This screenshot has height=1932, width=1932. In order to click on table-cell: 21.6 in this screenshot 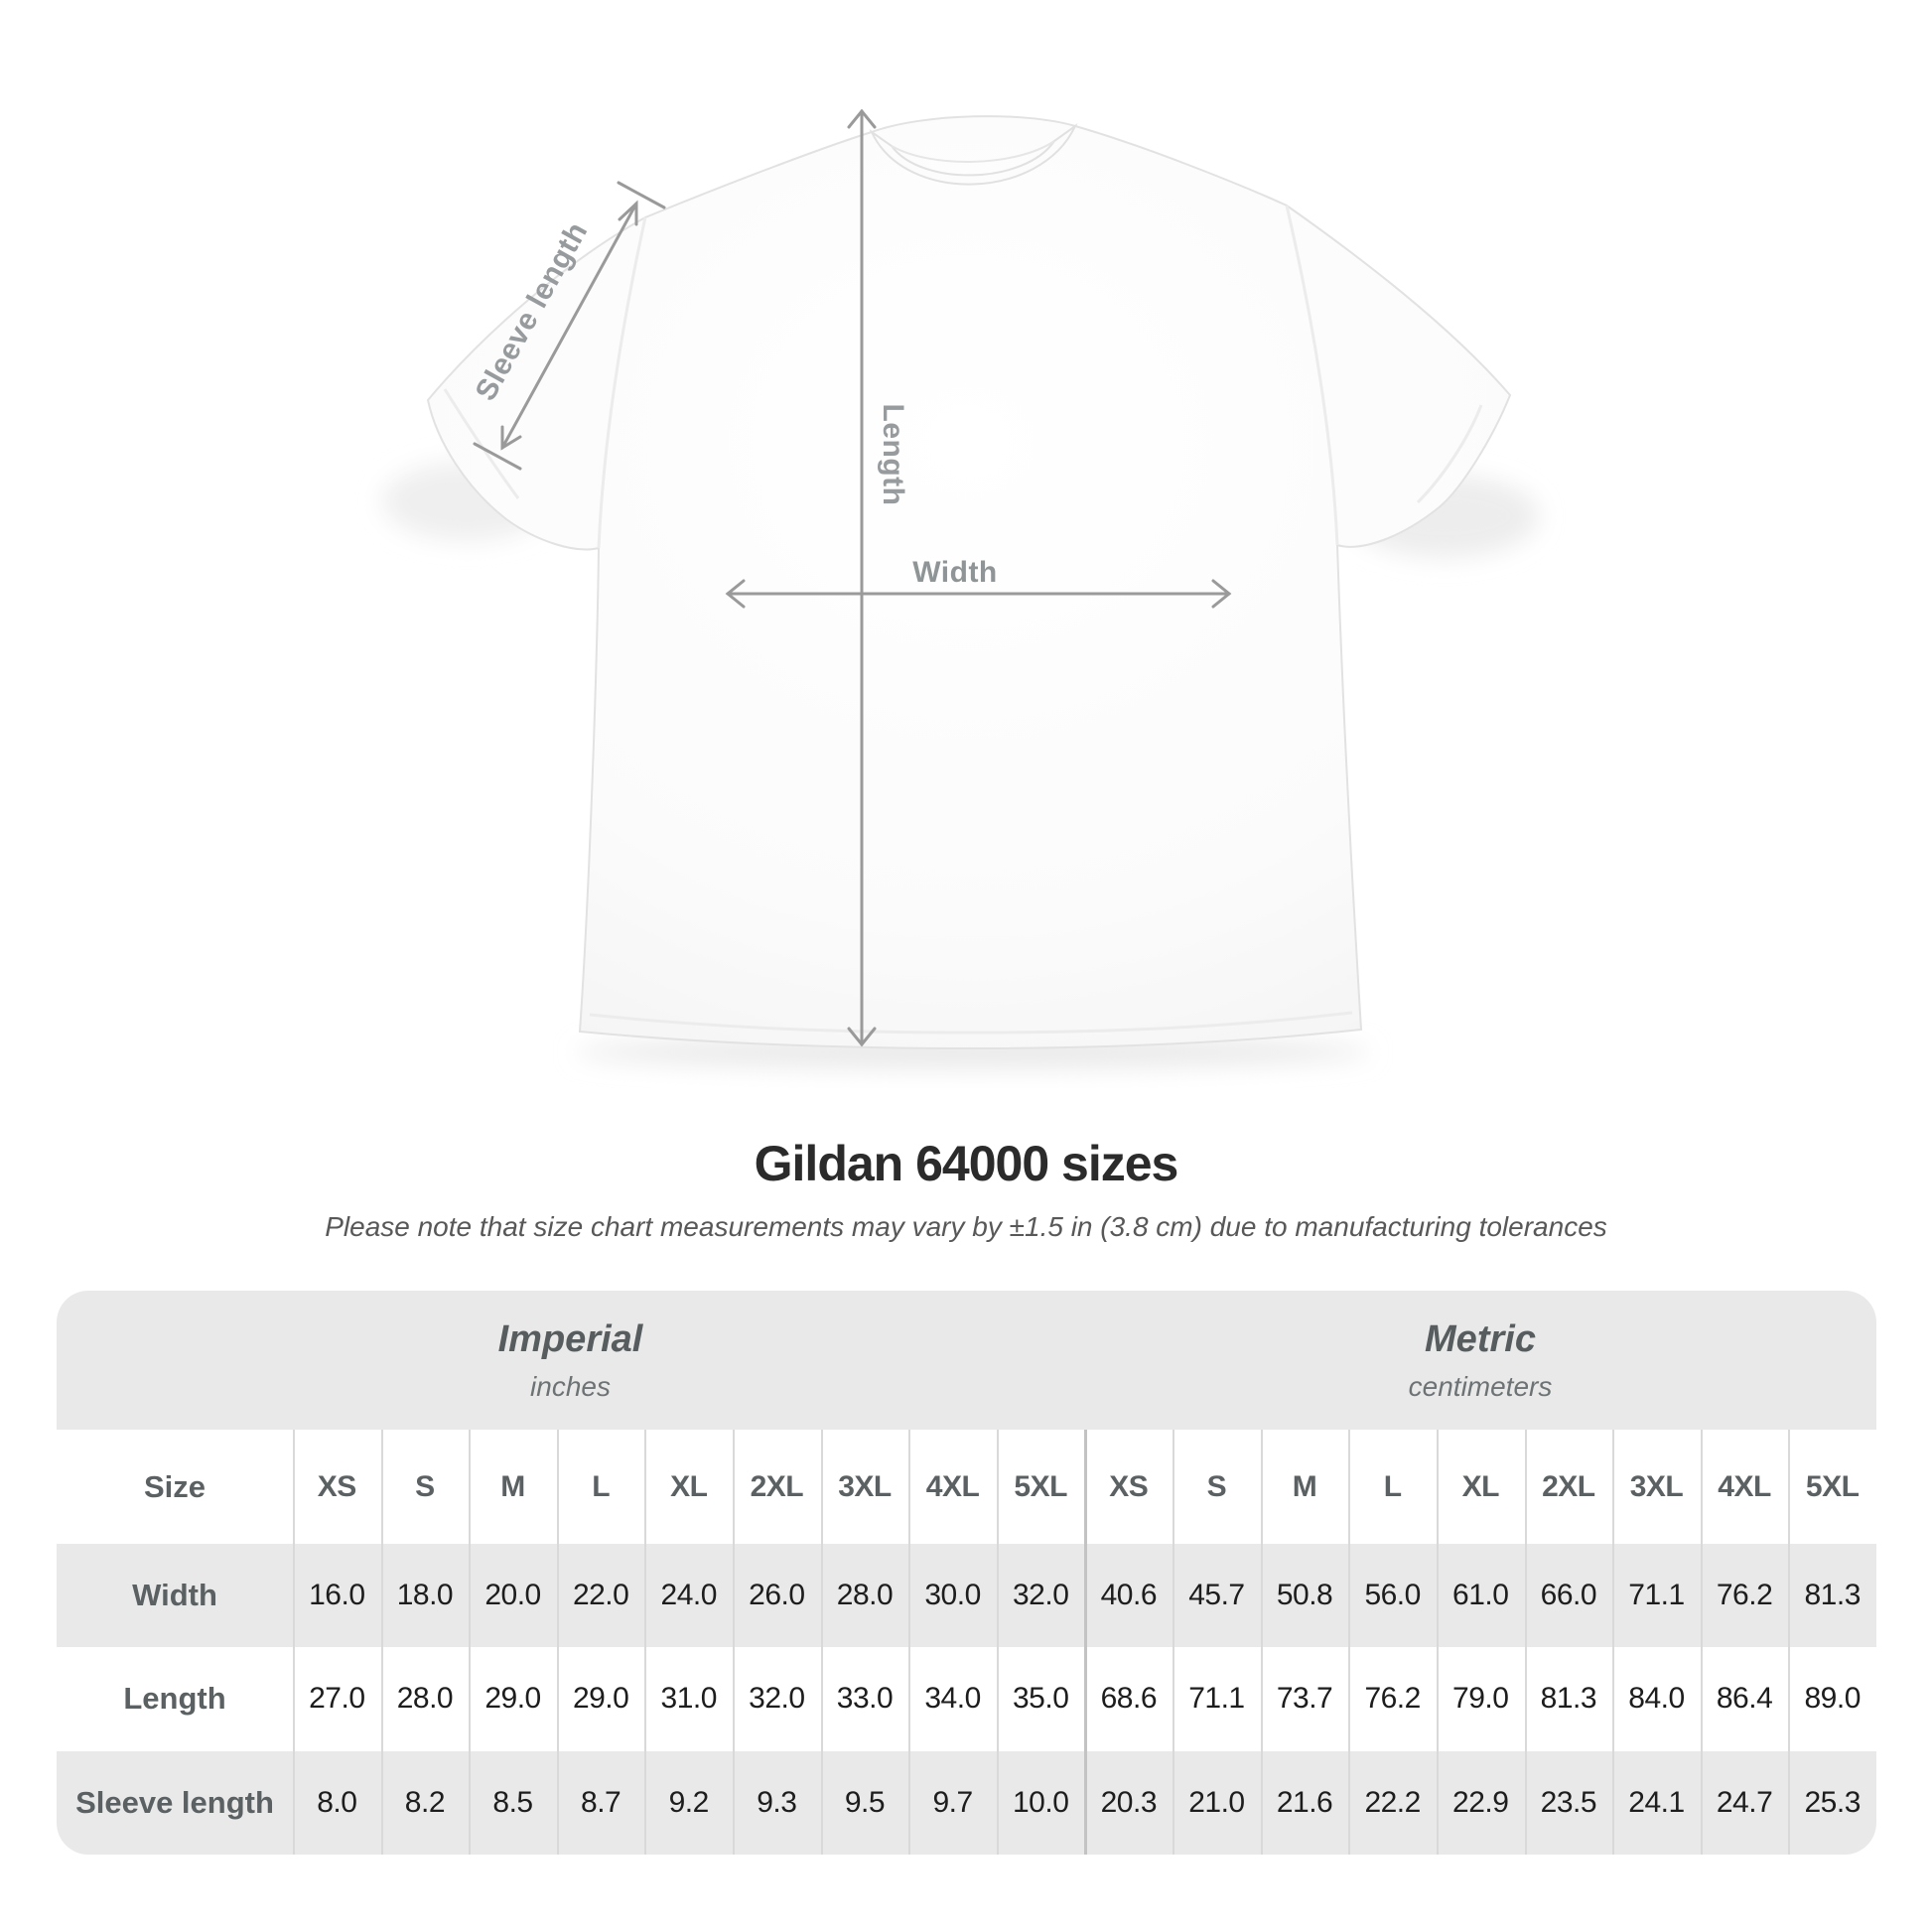, I will do `click(1305, 1802)`.